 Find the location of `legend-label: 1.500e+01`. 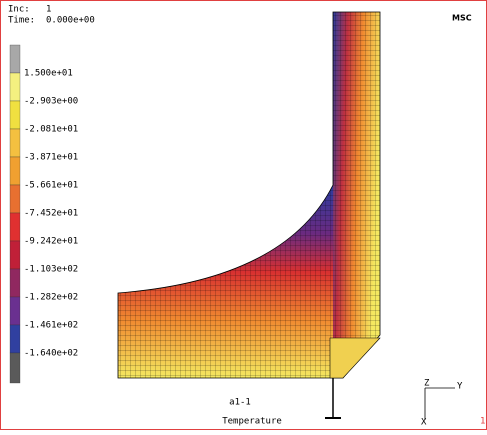

legend-label: 1.500e+01 is located at coordinates (48, 74).